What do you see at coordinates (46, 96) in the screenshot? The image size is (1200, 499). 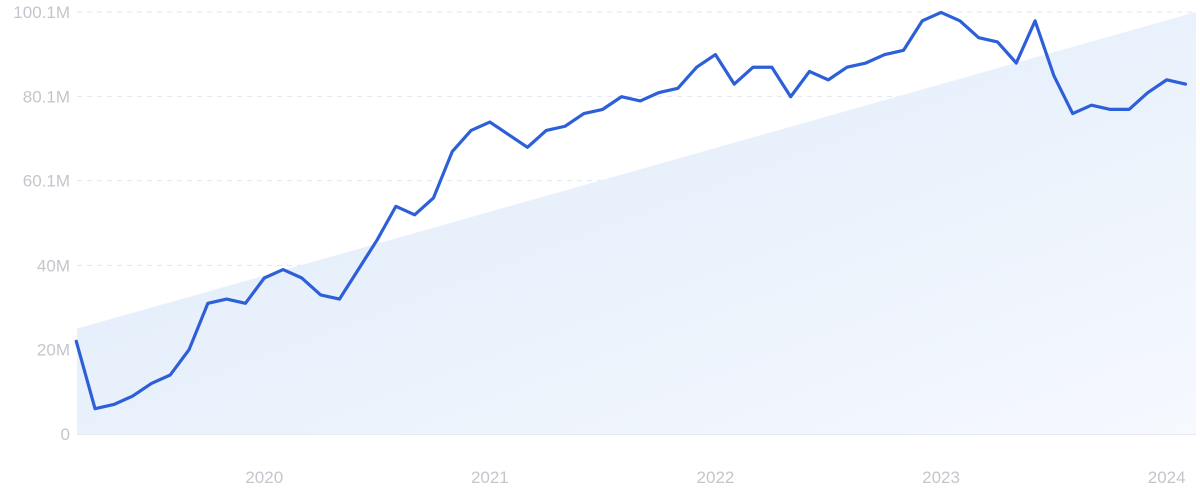 I see `y-tick-label-4: 80.1M` at bounding box center [46, 96].